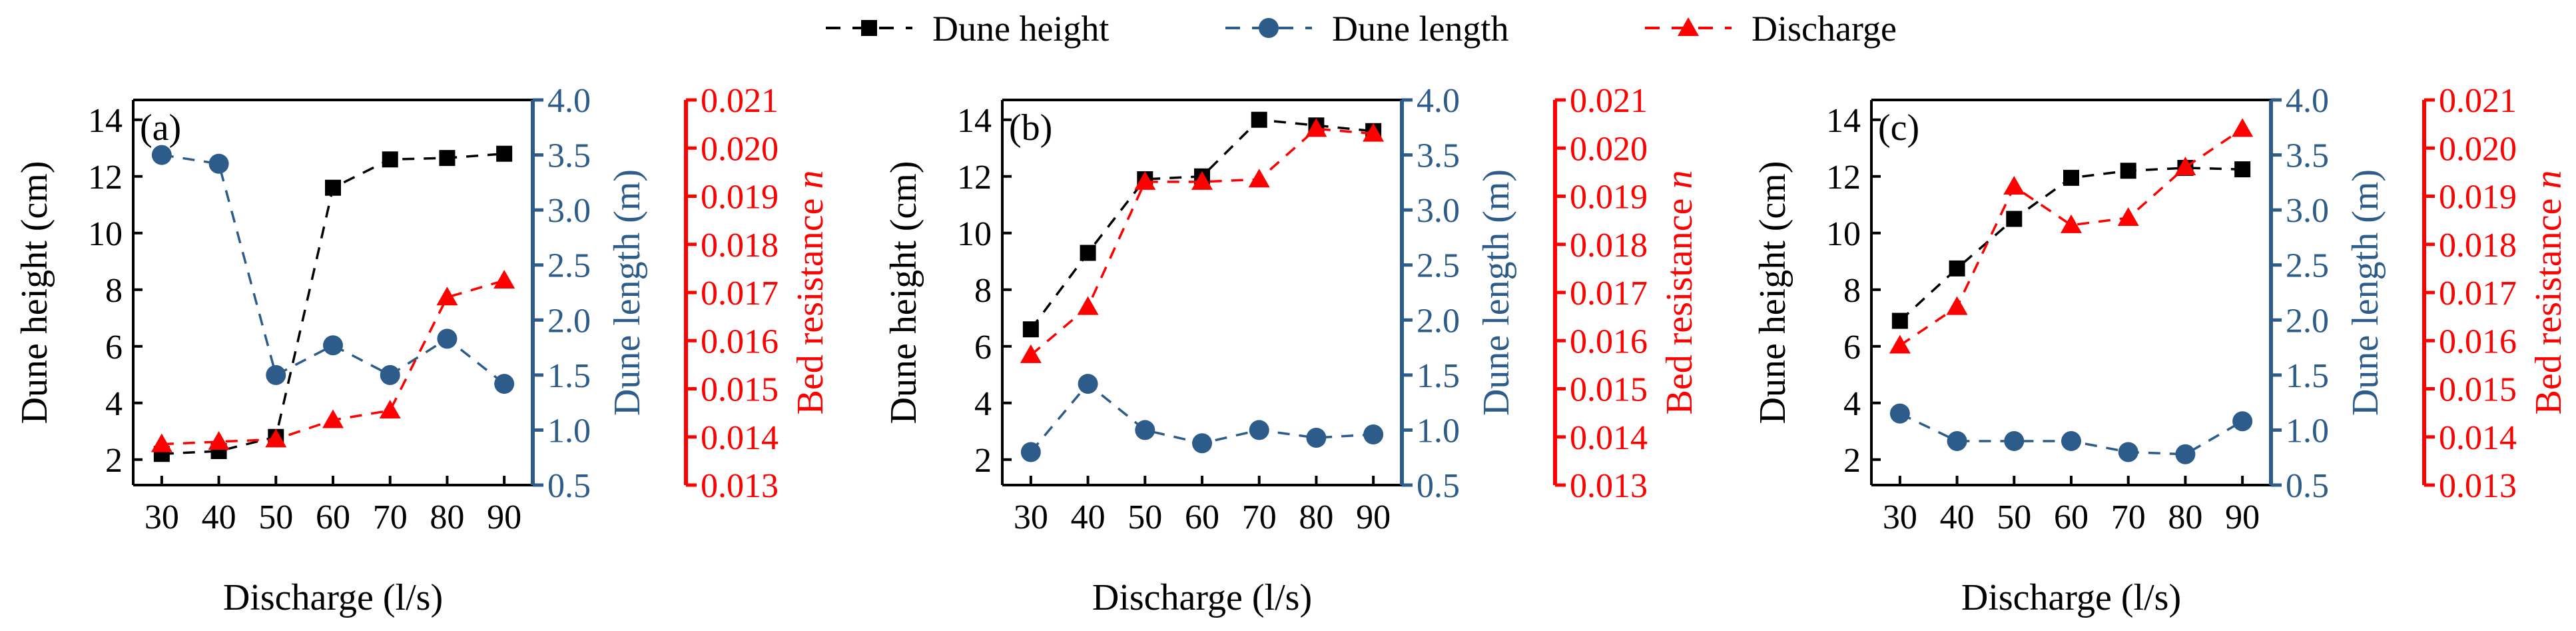 This screenshot has width=2576, height=631. What do you see at coordinates (974, 178) in the screenshot?
I see `y1-tick-label: 12` at bounding box center [974, 178].